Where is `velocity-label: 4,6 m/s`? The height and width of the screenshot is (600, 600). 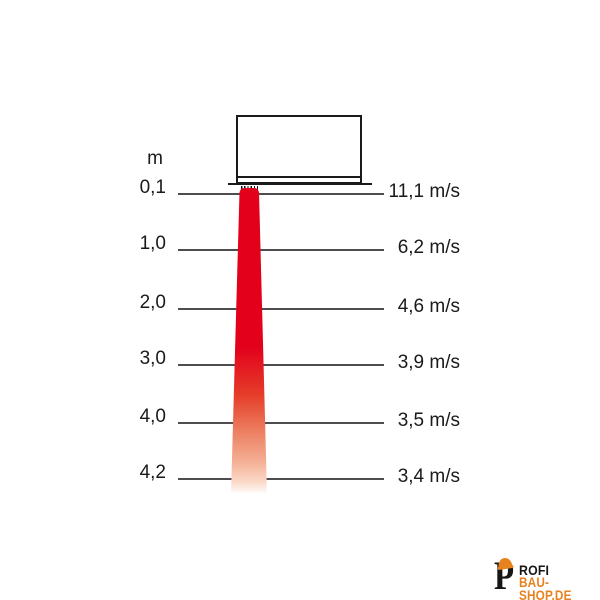 velocity-label: 4,6 m/s is located at coordinates (428, 307).